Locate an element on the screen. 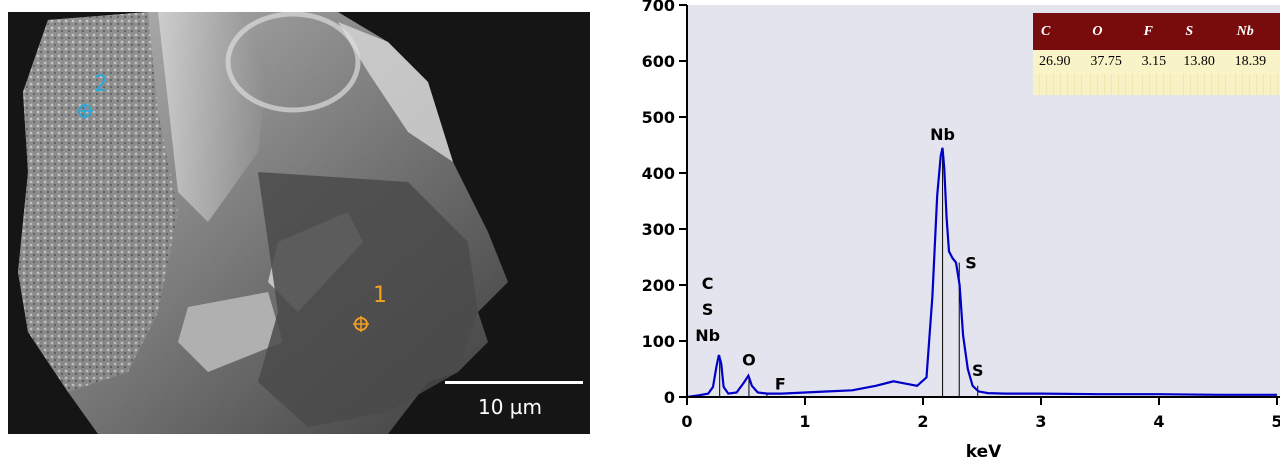 The width and height of the screenshot is (1280, 459). y-tick-label: 200 is located at coordinates (658, 285).